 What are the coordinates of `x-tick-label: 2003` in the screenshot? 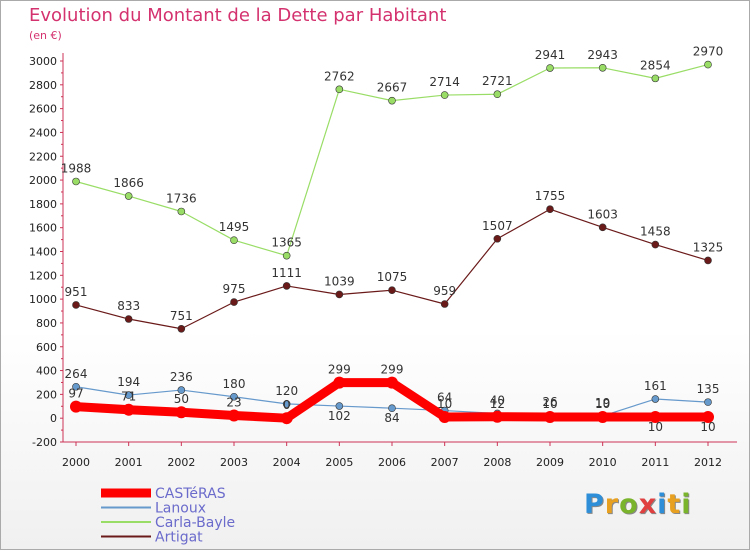 It's located at (234, 462).